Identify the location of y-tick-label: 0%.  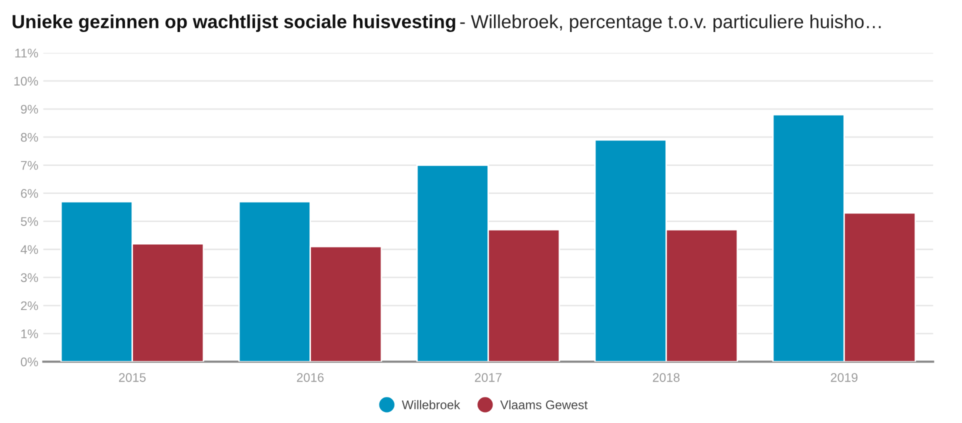
(29, 361).